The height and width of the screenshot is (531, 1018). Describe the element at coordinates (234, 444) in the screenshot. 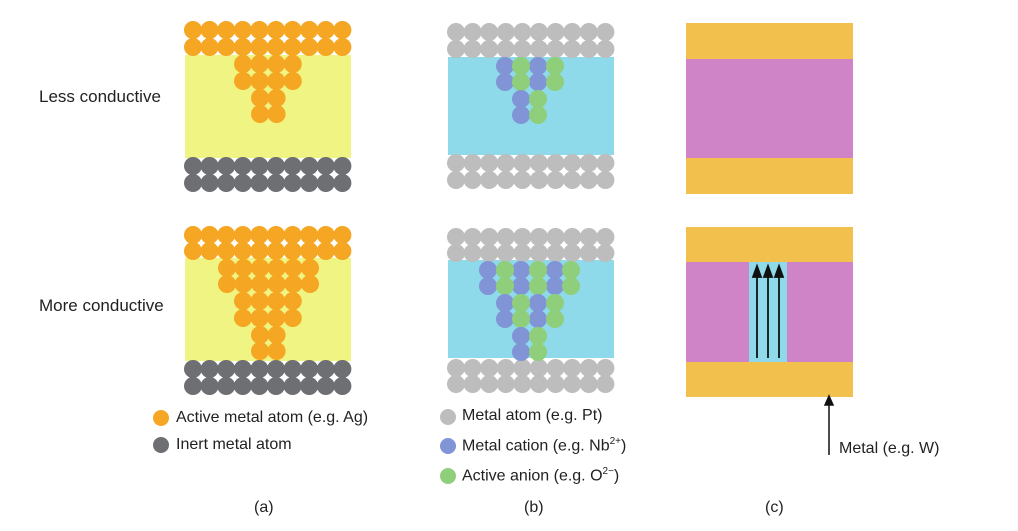

I see `legend-inert-metal: Inert metal atom` at that location.